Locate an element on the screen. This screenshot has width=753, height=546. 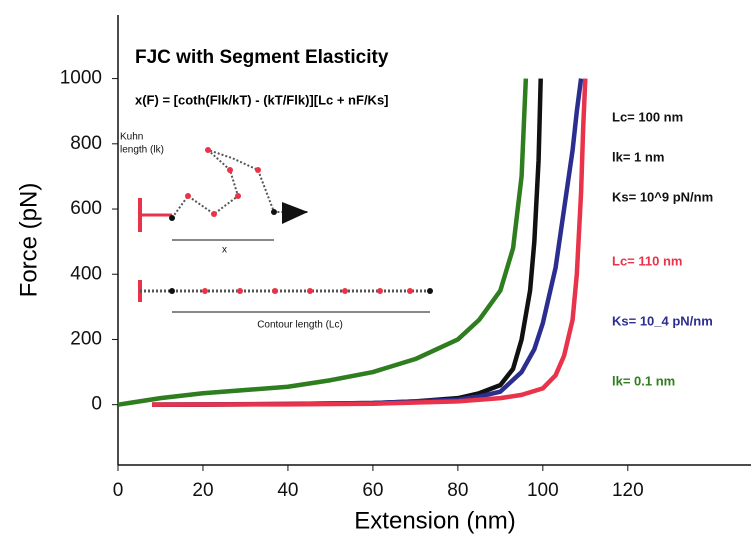
x-tick-label: 120 is located at coordinates (628, 490).